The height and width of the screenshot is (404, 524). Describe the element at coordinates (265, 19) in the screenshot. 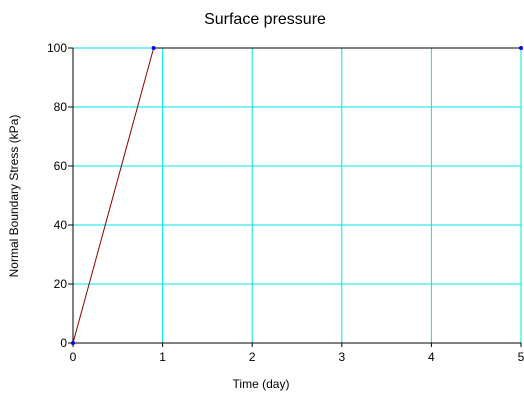

I see `chart-title: Surface pressure` at that location.